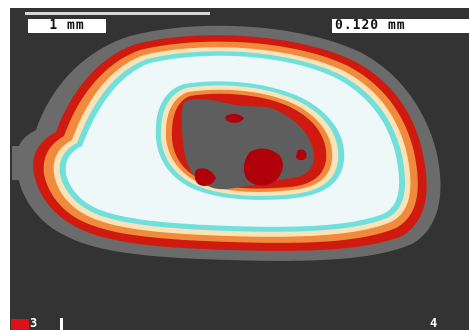 This screenshot has height=330, width=469. What do you see at coordinates (20, 324) in the screenshot?
I see `color-swatch` at bounding box center [20, 324].